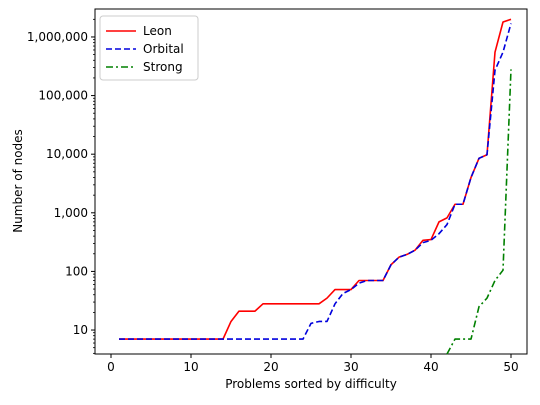  What do you see at coordinates (111, 367) in the screenshot?
I see `x-tick-label: 0` at bounding box center [111, 367].